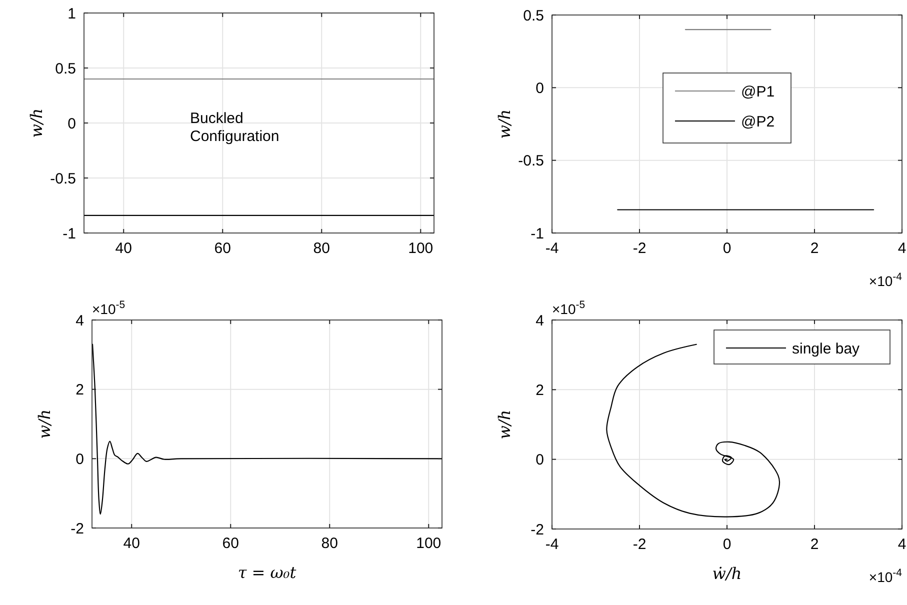 Image resolution: width=907 pixels, height=605 pixels. What do you see at coordinates (72, 13) in the screenshot?
I see `y-tick-label: 1` at bounding box center [72, 13].